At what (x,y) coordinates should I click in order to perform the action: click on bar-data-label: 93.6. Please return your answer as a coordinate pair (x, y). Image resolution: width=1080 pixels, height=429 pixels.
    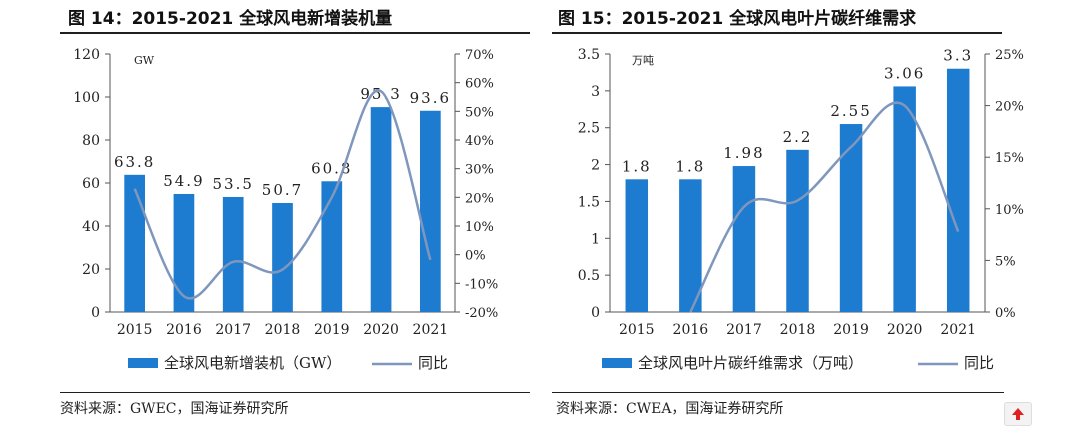
    Looking at the image, I should click on (430, 98).